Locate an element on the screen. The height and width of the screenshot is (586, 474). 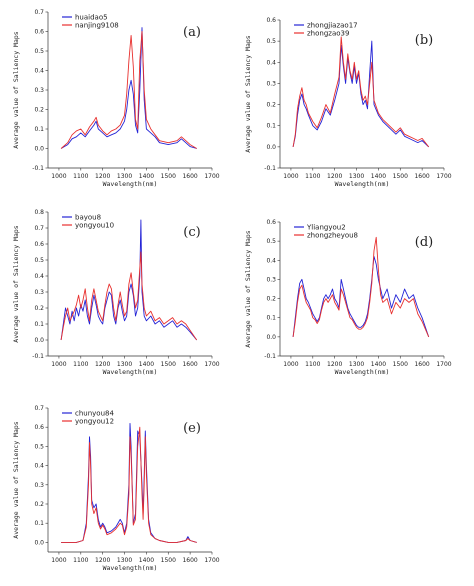
series-line-yongyou12 is located at coordinates (129, 484).